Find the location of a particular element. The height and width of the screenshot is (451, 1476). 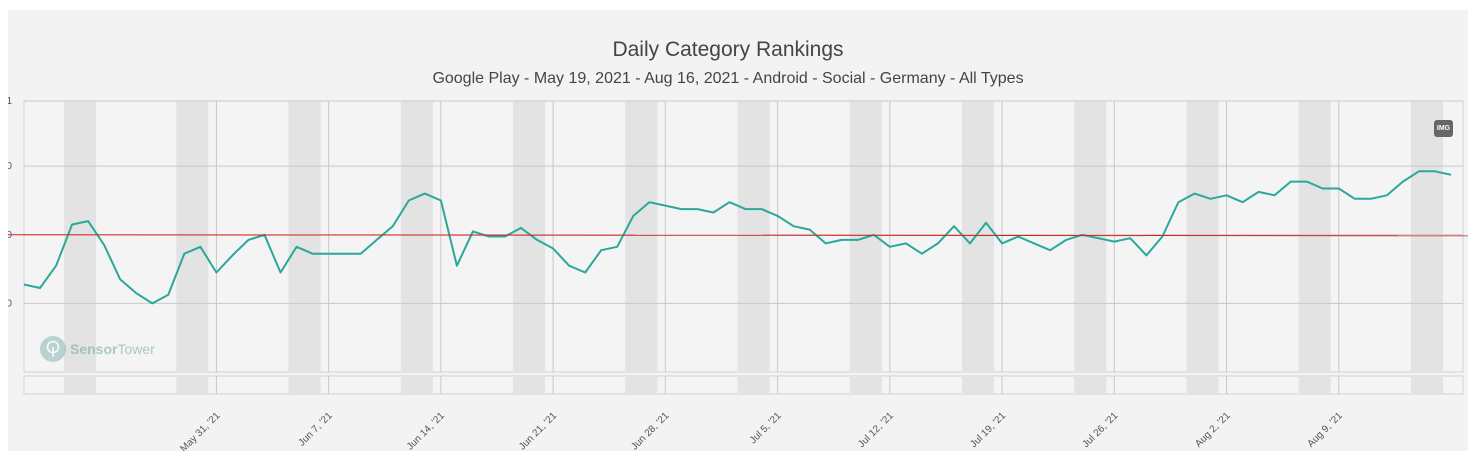

chart-title: Daily Category Rankings is located at coordinates (728, 49).